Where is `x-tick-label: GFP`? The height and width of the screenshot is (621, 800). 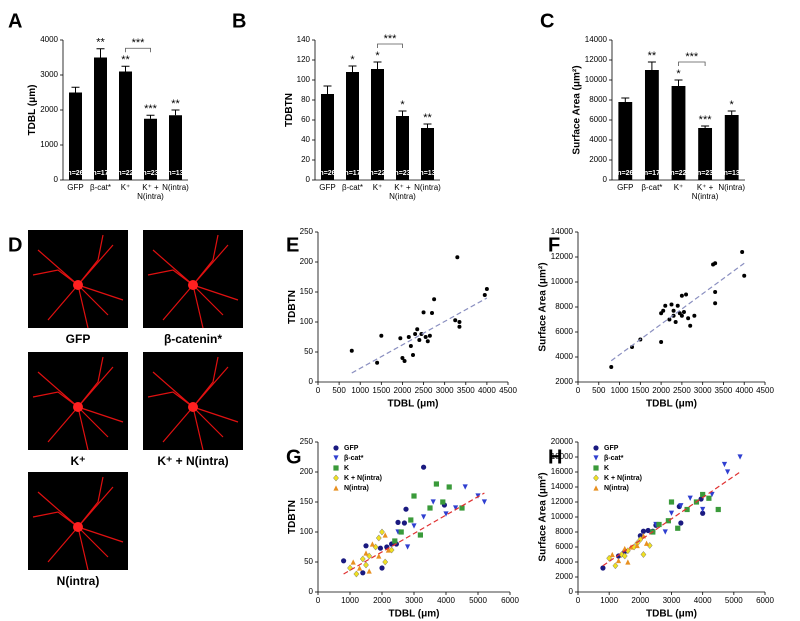
x-tick-label: GFP is located at coordinates (75, 187).